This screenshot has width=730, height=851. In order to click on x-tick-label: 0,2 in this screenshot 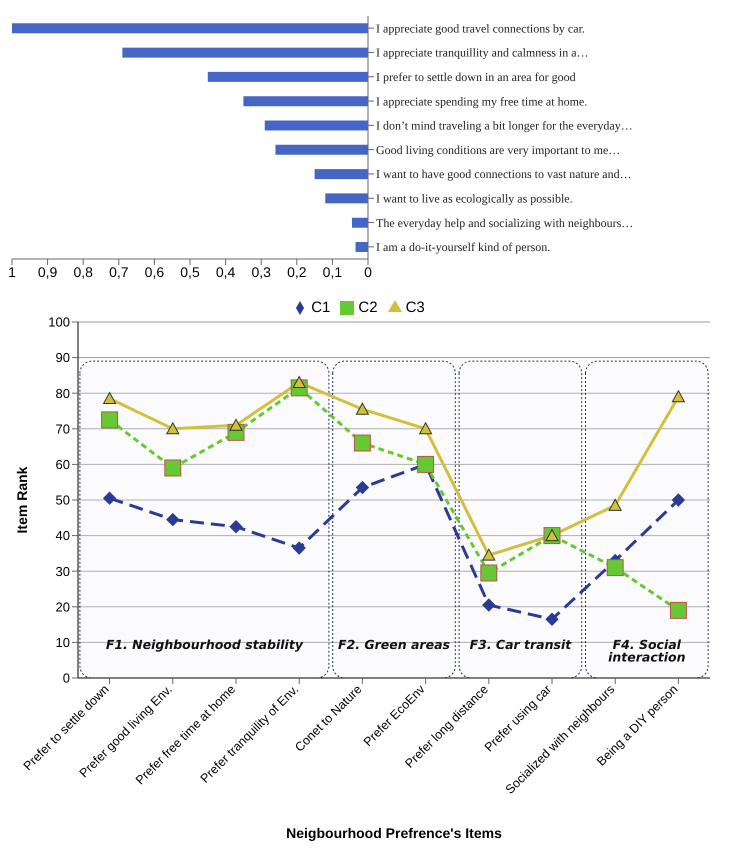, I will do `click(297, 272)`.